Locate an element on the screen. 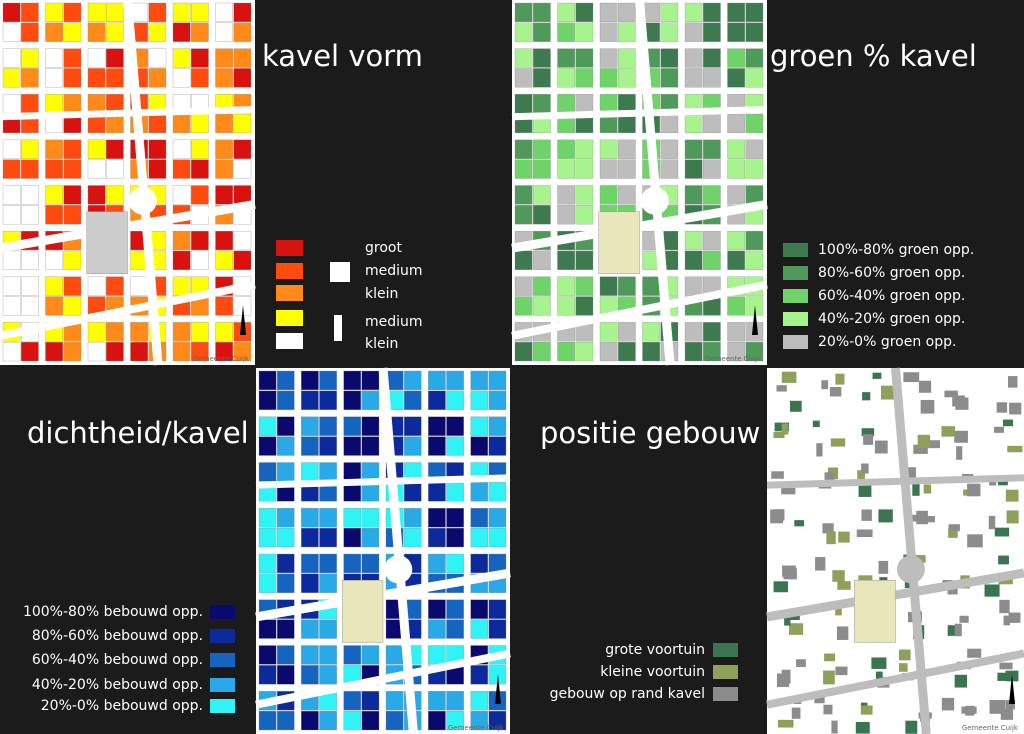 Image resolution: width=1024 pixels, height=734 pixels. legend-label: klein is located at coordinates (381, 294).